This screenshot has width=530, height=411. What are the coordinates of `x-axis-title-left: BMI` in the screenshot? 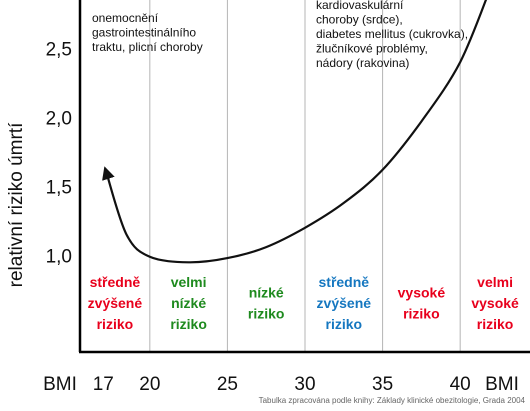 It's located at (60, 384).